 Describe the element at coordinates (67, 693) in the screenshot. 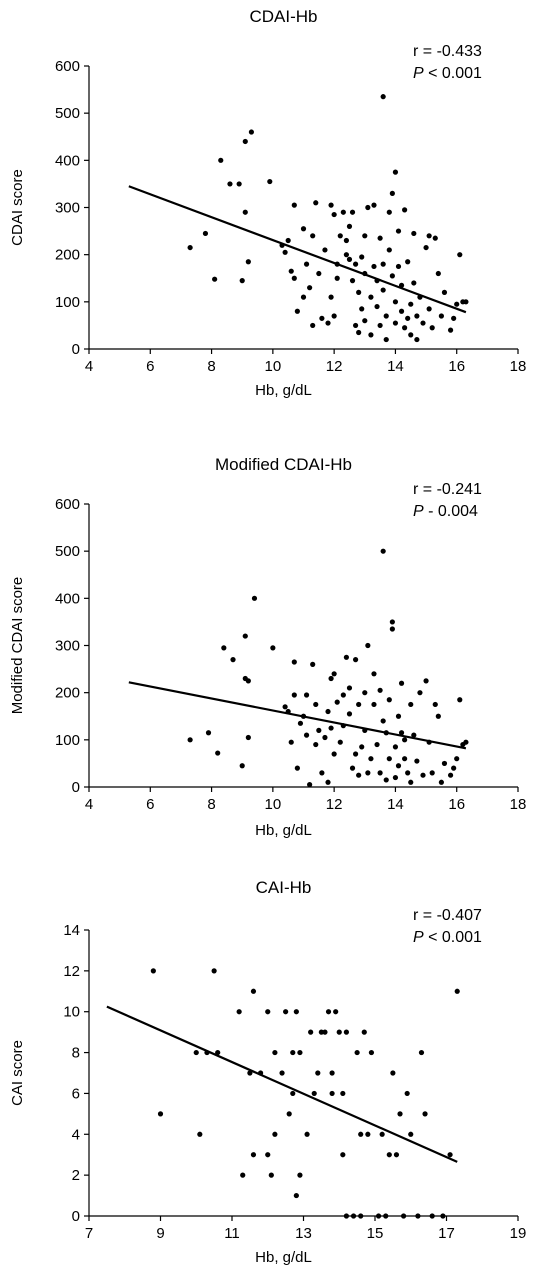

I see `y-tick-label: 200` at that location.